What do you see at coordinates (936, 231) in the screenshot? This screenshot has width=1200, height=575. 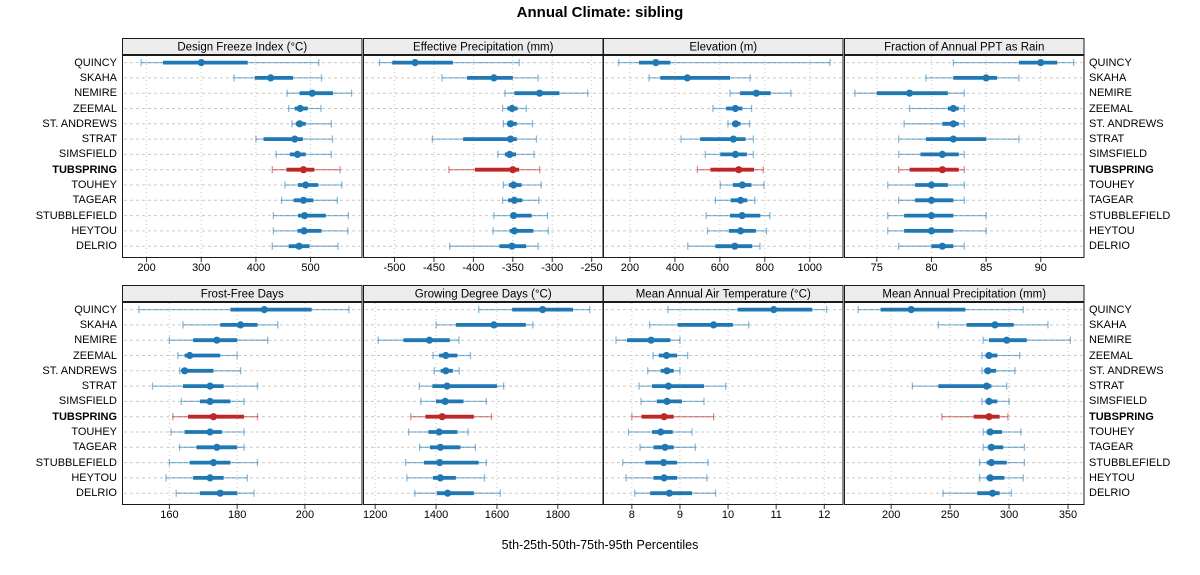 I see `whisker-row-heytou` at bounding box center [936, 231].